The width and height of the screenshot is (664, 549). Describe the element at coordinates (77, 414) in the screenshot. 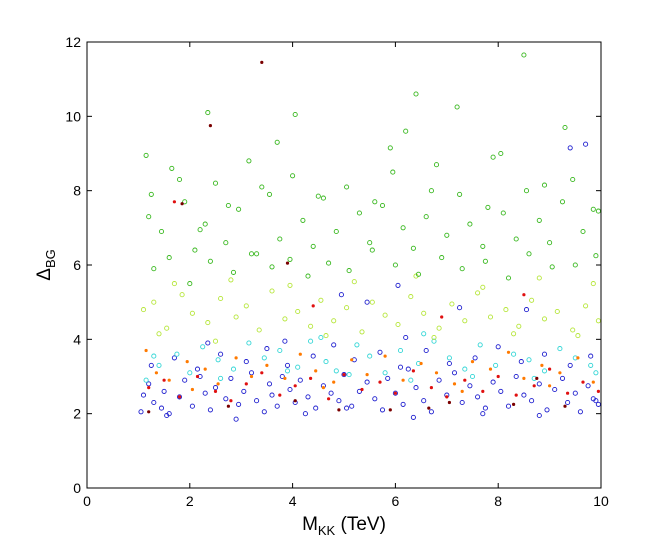

I see `y-tick-label: 2` at that location.